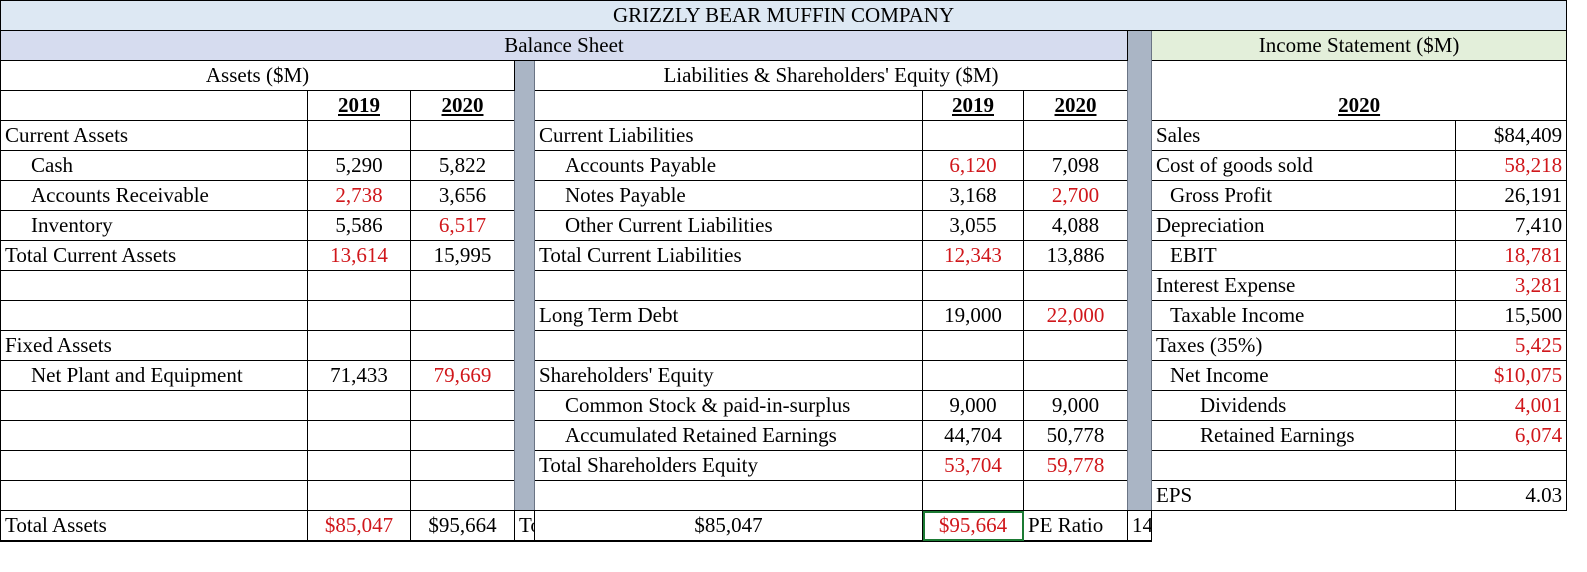  I want to click on other-cl-2020: 4,088, so click(1075, 225).